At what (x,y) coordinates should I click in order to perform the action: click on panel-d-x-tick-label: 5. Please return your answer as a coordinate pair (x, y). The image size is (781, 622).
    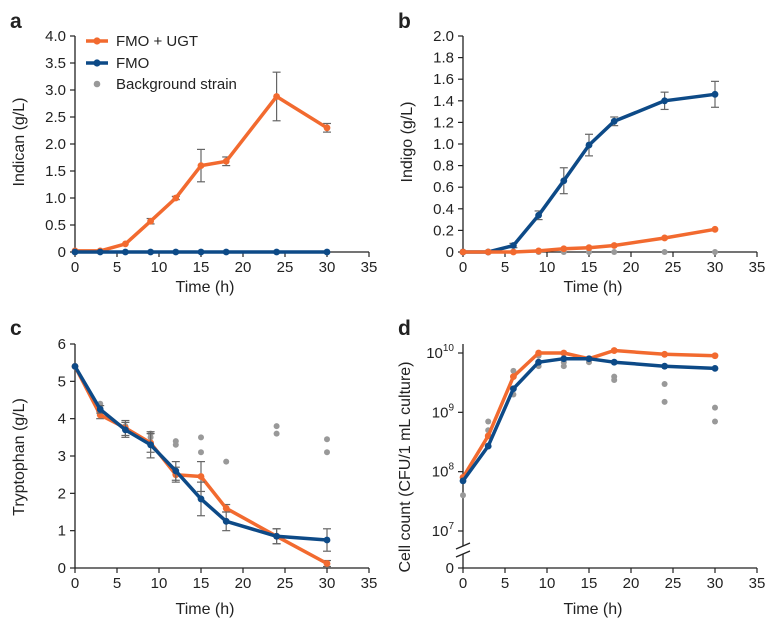
    Looking at the image, I should click on (505, 583).